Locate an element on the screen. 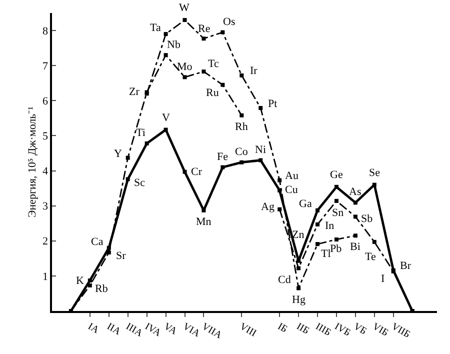 This screenshot has width=450, height=354. annotation: Cu is located at coordinates (291, 190).